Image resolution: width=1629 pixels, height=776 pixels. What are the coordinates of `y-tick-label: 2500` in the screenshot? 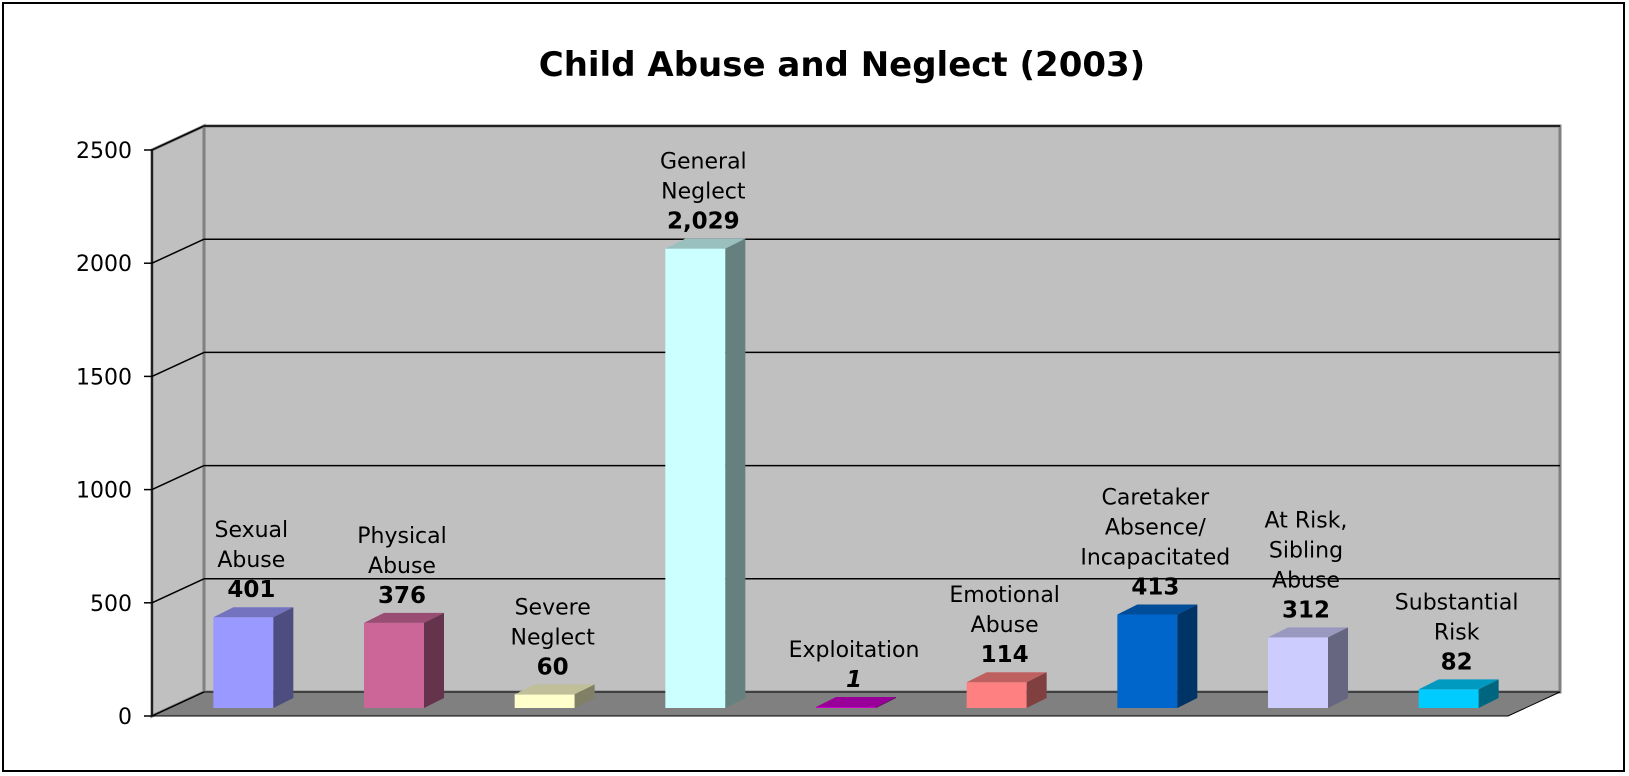 It's located at (104, 151).